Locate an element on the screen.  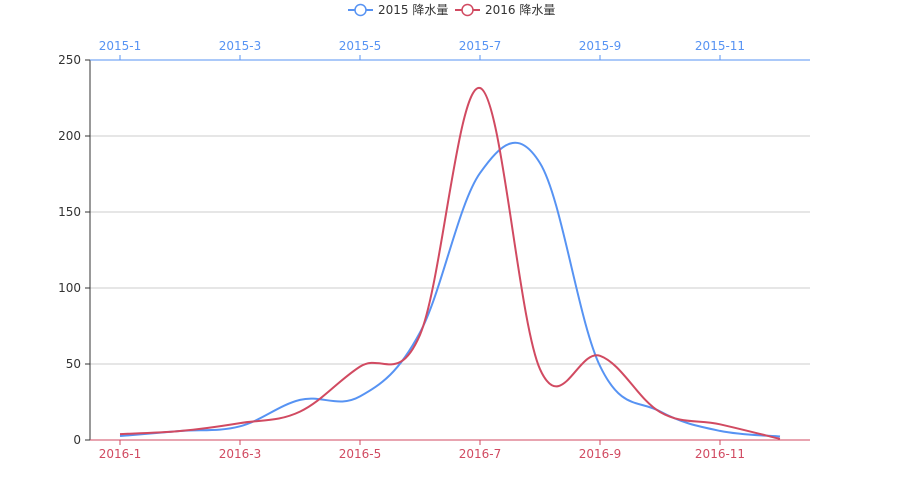
x-axis-bottom-tick-label: 2016-9 is located at coordinates (600, 454).